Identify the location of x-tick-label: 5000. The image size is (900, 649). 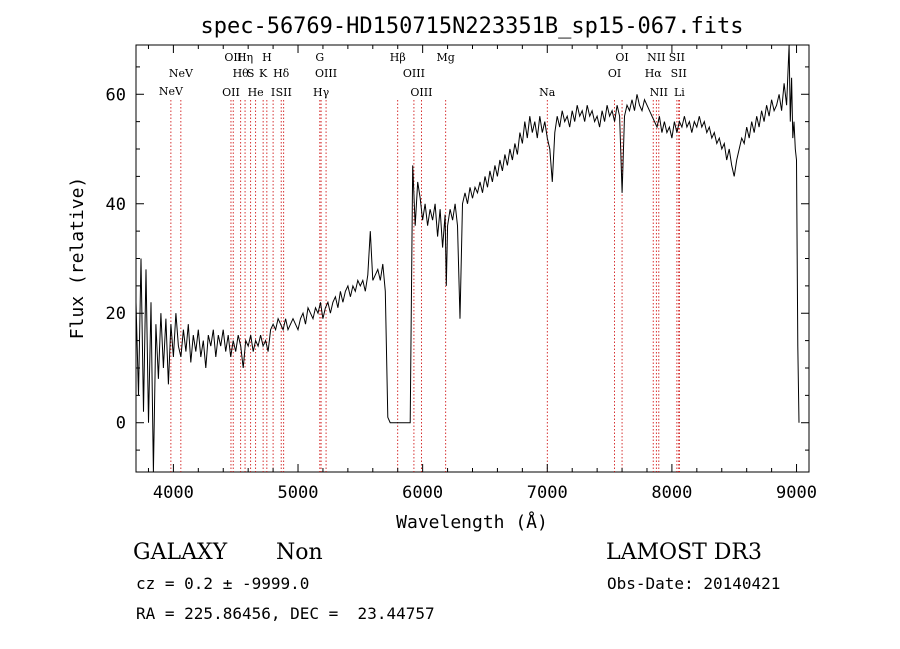
(298, 493).